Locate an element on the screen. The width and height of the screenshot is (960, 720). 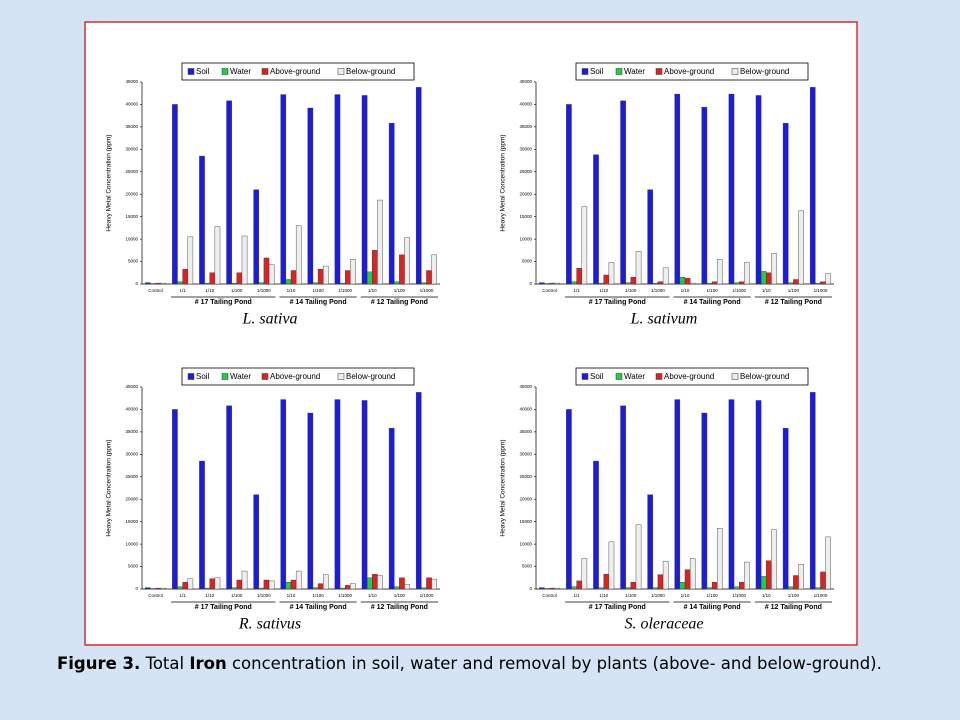
subtitle: R. sativus is located at coordinates (269, 624).